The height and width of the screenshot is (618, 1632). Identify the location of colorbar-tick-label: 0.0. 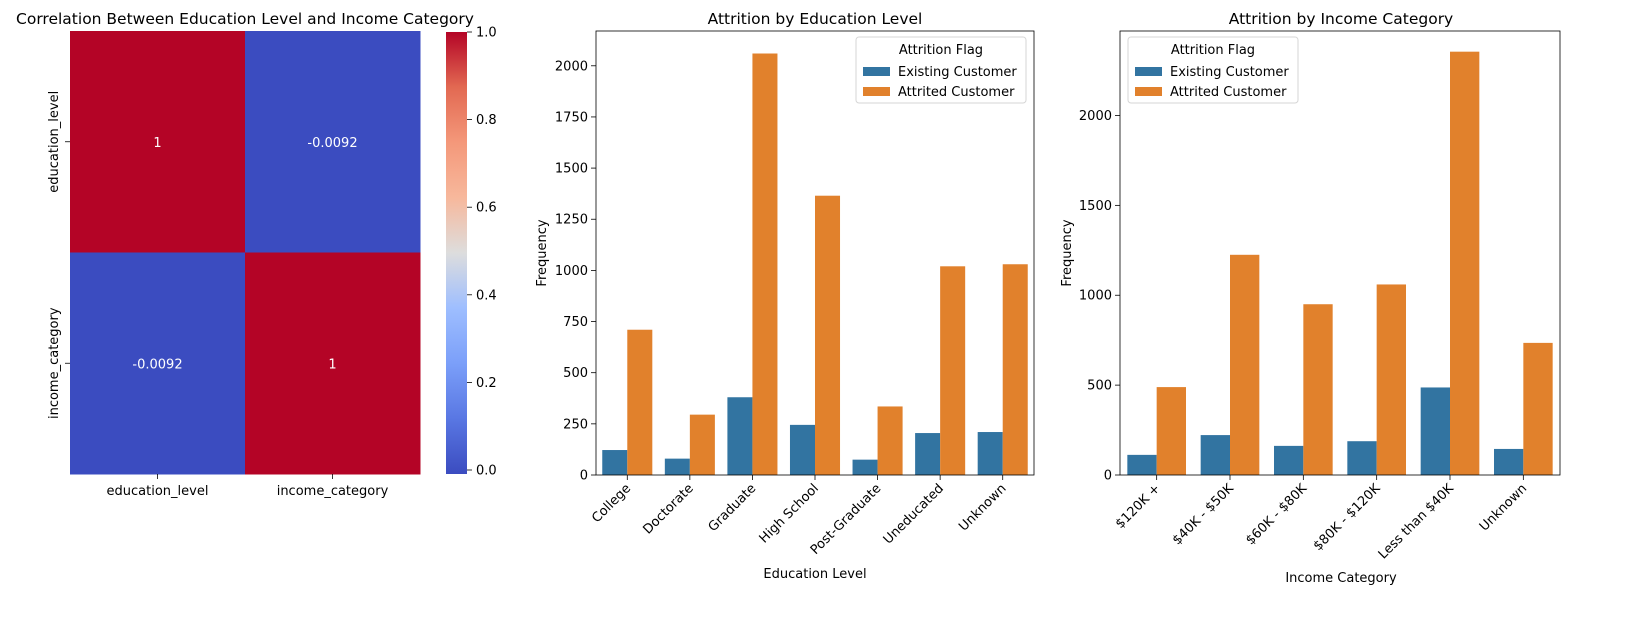
(486, 471).